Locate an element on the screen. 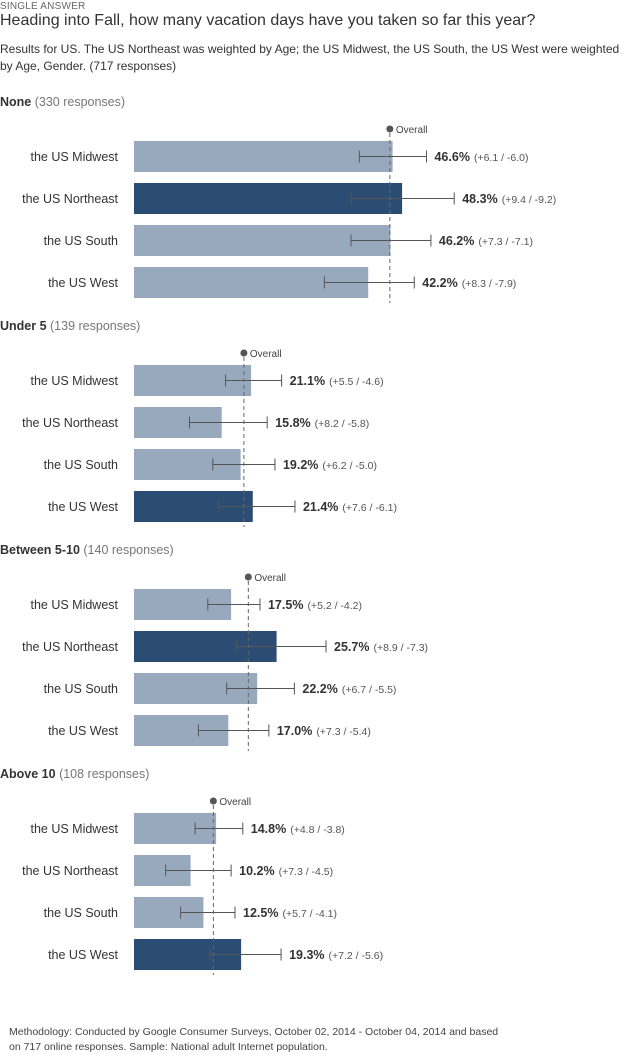 This screenshot has width=622, height=1055. group-title: Above 10 is located at coordinates (28, 774).